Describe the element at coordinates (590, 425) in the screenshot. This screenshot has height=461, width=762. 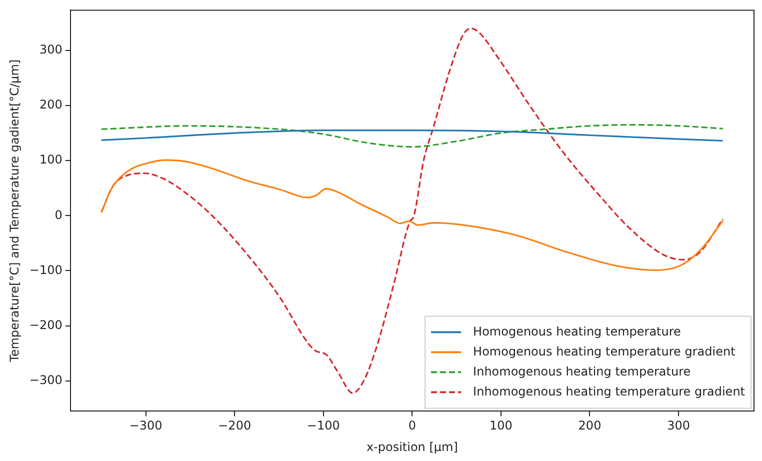
I see `x-tick-label: 200` at that location.